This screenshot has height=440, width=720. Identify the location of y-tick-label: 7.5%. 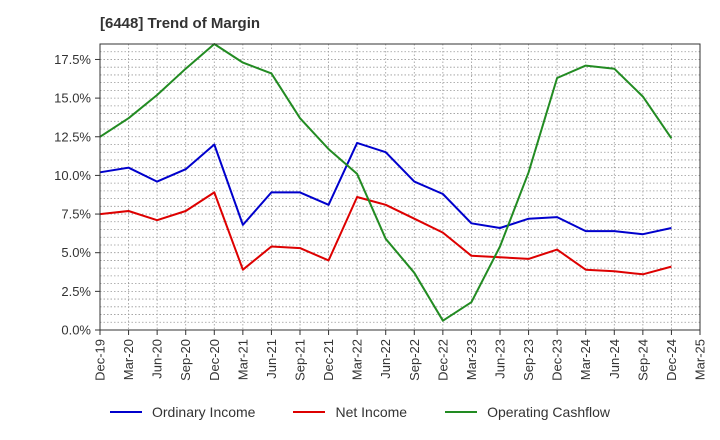
(76, 214).